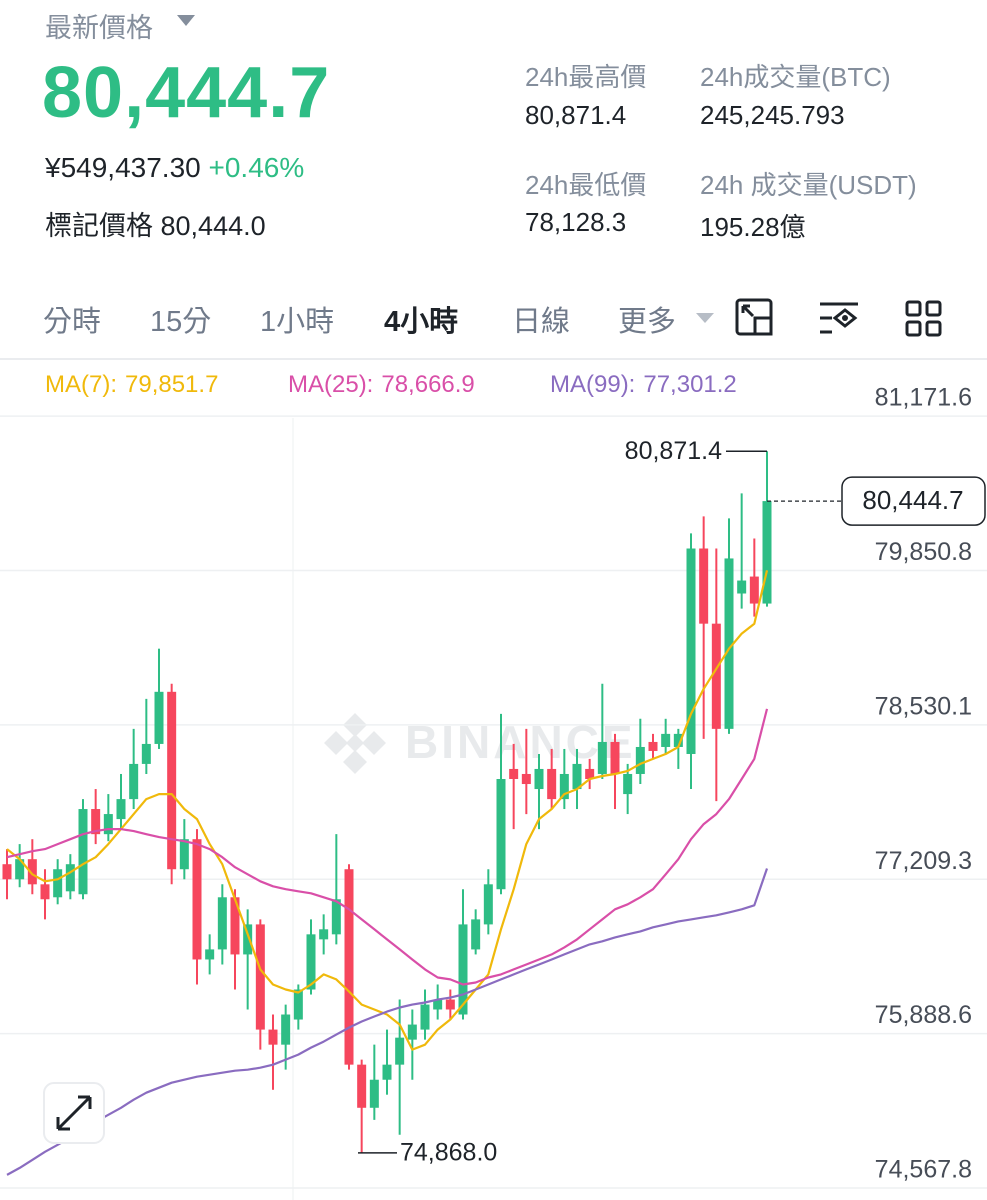  Describe the element at coordinates (213, 226) in the screenshot. I see `mark-price: 80,444.0` at that location.